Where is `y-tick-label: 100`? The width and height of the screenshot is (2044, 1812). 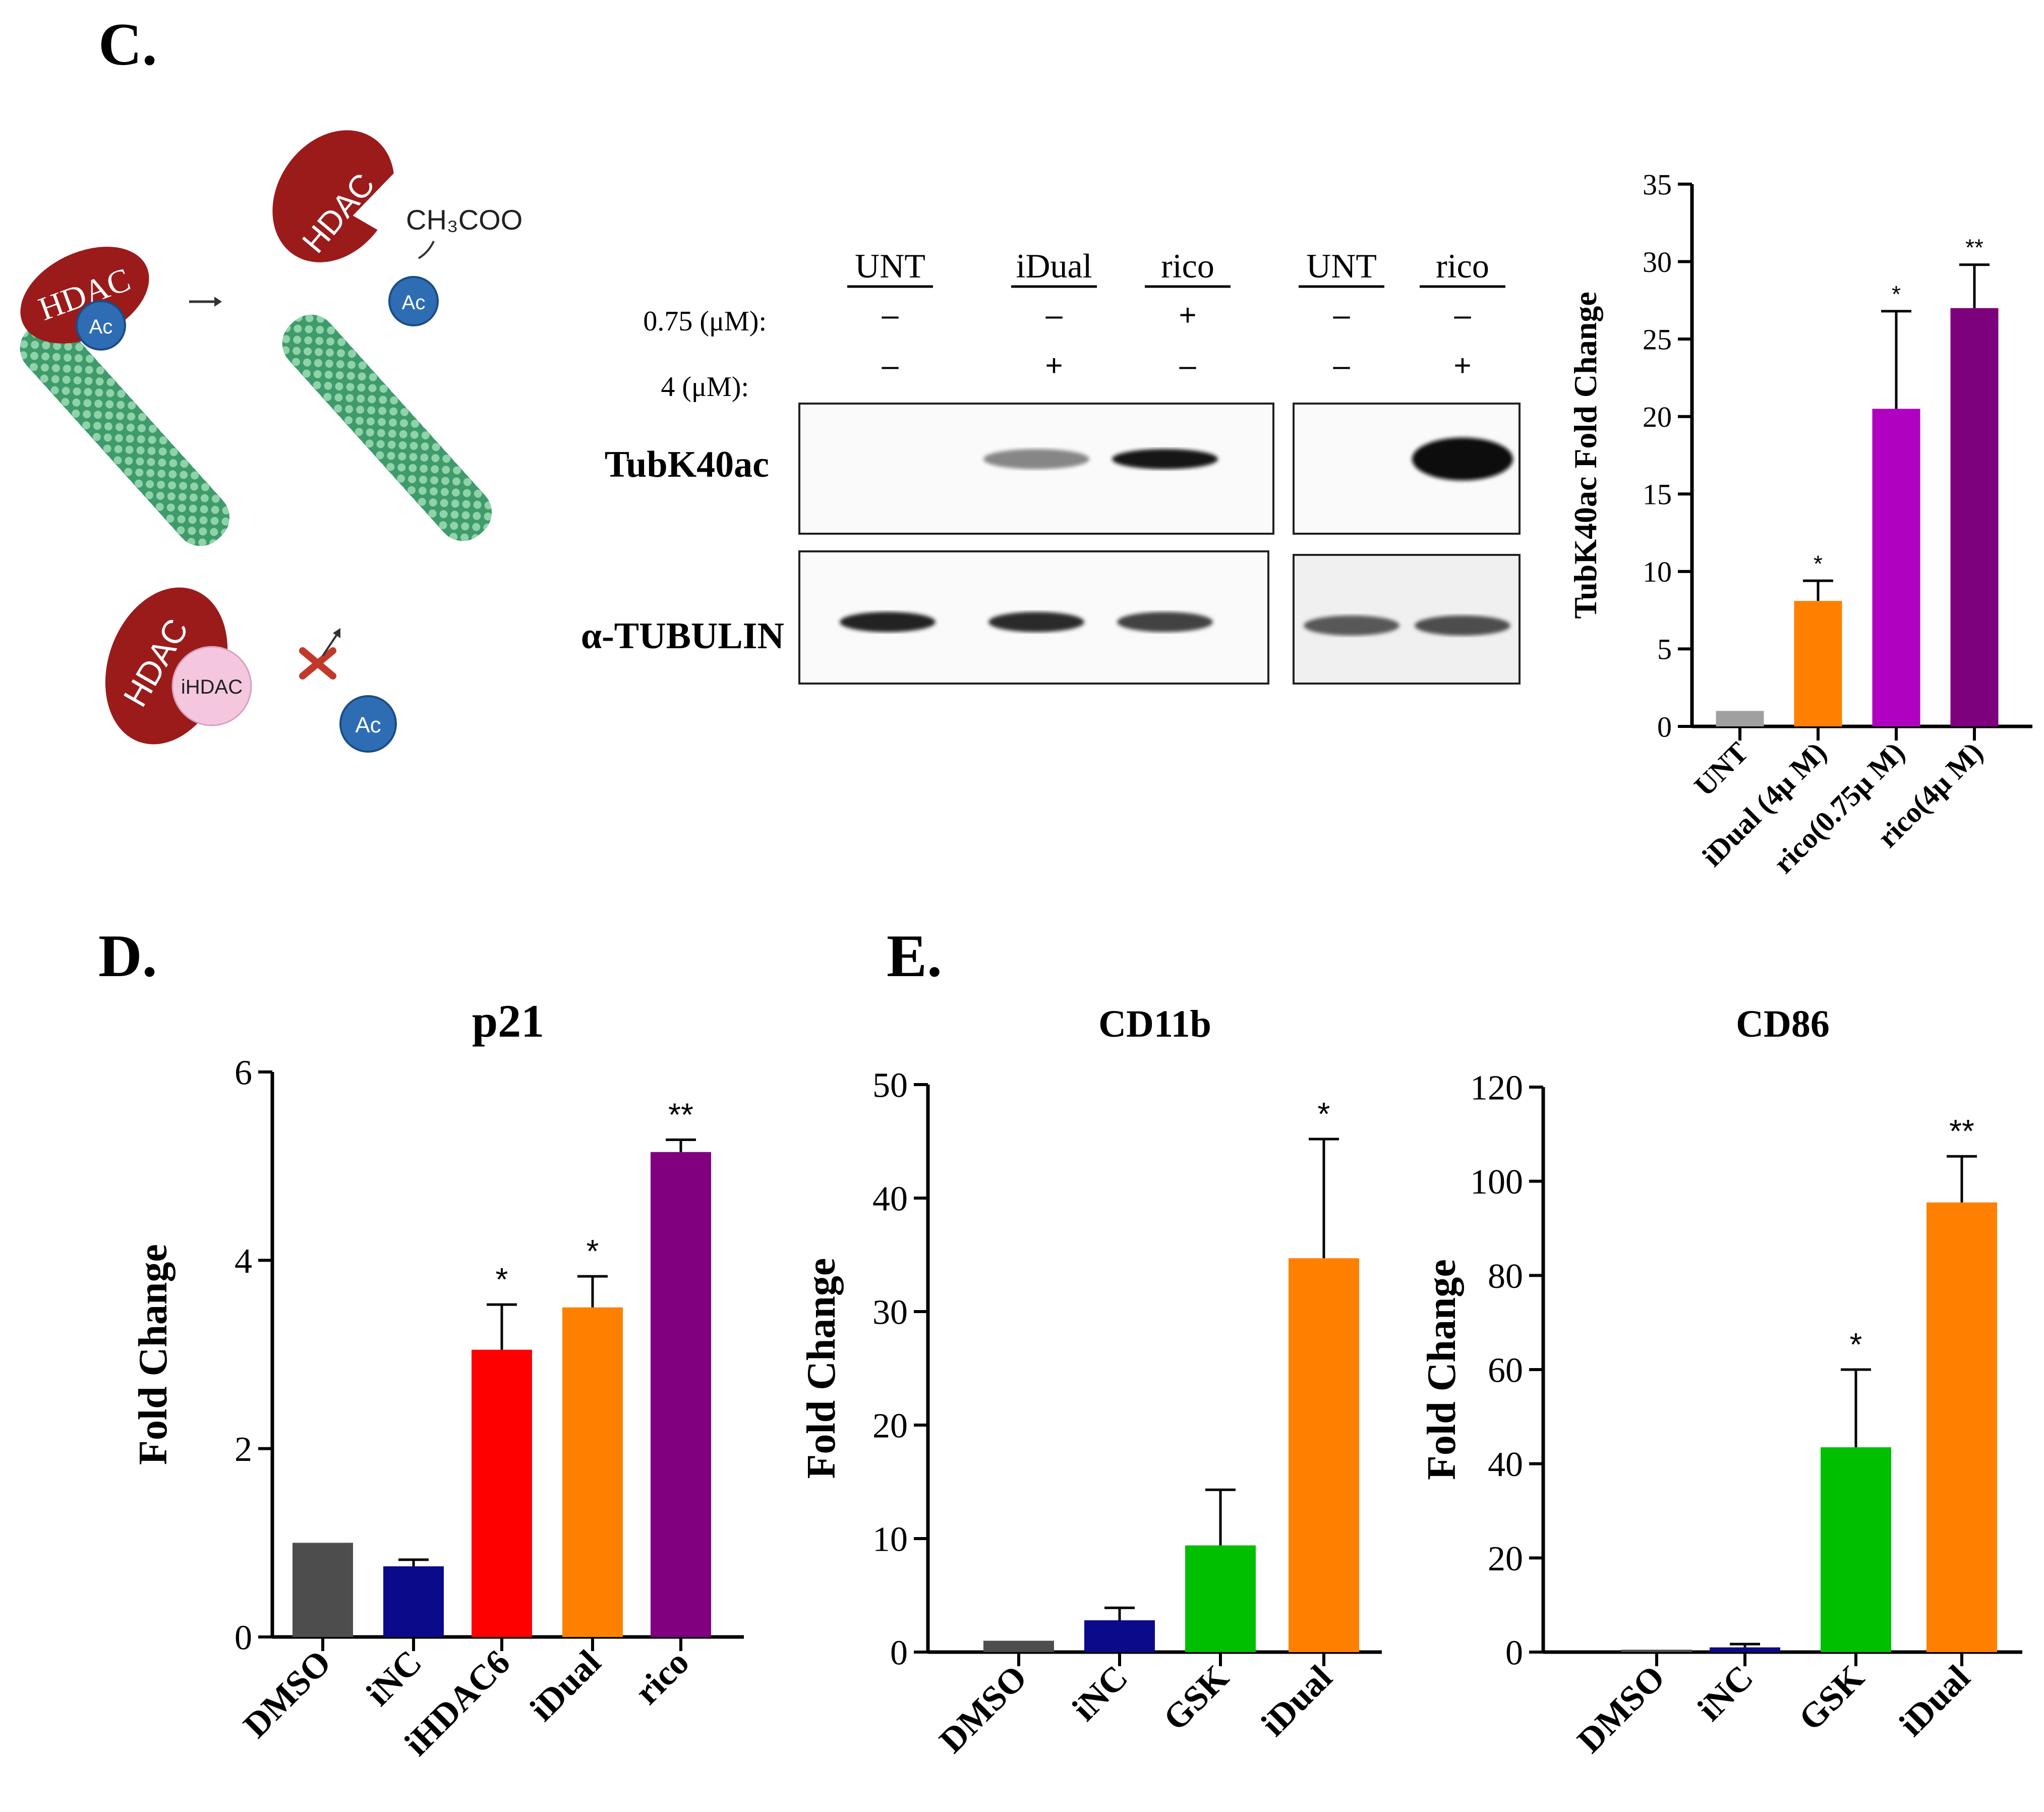 y-tick-label: 100 is located at coordinates (1496, 1182).